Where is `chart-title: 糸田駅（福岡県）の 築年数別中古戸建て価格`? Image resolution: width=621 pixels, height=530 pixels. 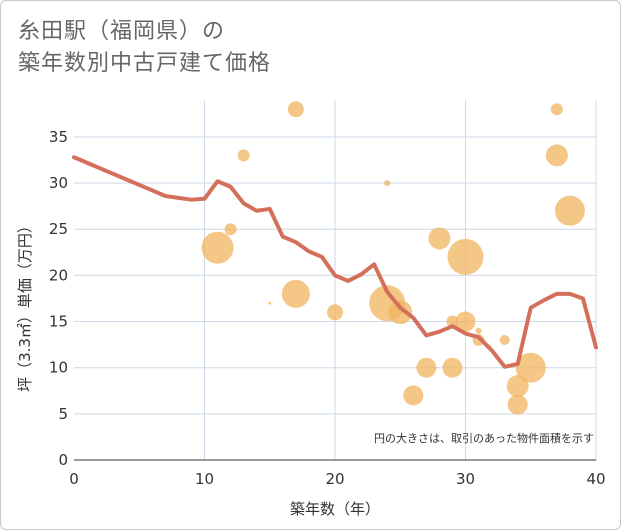 chart-title: 糸田駅（福岡県）の 築年数別中古戸建て価格 is located at coordinates (144, 48).